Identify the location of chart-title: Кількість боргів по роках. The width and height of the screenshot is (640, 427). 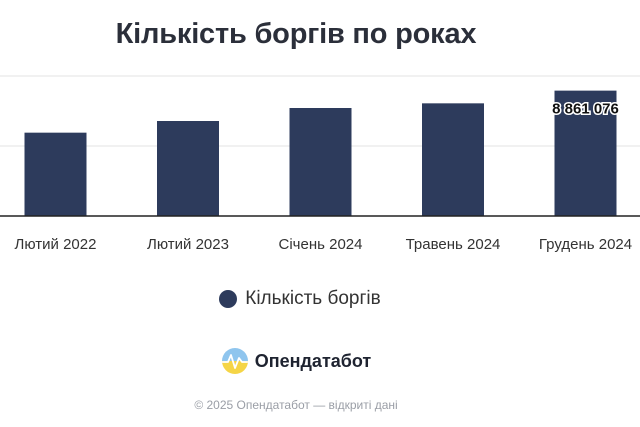
(296, 34).